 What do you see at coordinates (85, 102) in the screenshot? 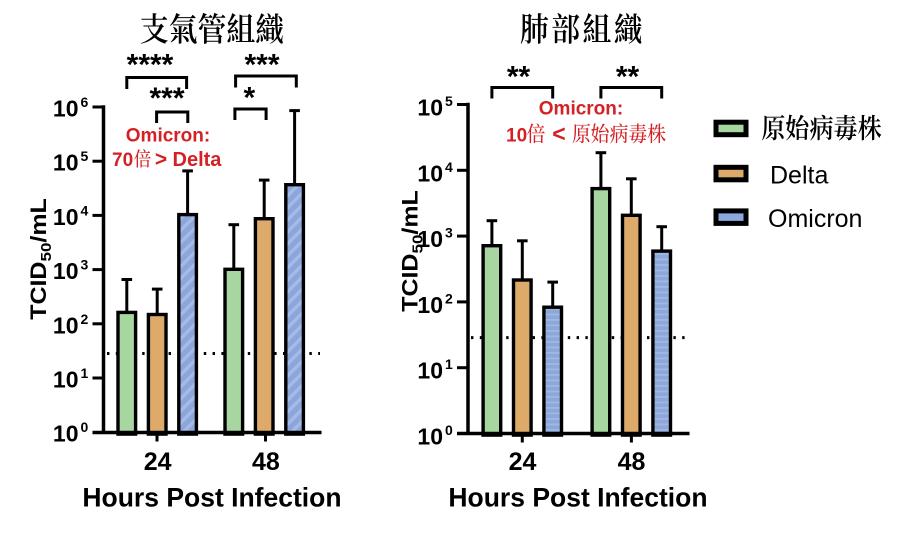
I see `svg-text: 6` at bounding box center [85, 102].